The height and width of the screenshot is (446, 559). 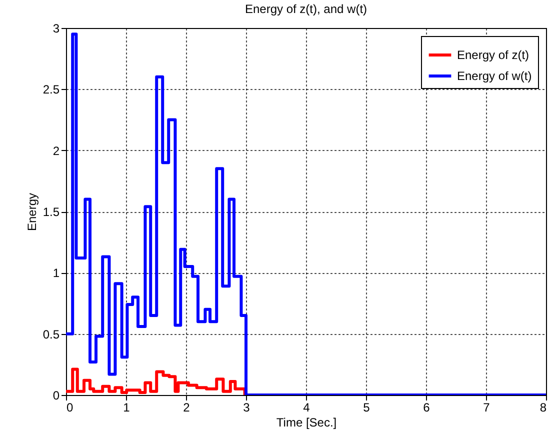 I want to click on x-tick-label: 8, so click(x=543, y=407).